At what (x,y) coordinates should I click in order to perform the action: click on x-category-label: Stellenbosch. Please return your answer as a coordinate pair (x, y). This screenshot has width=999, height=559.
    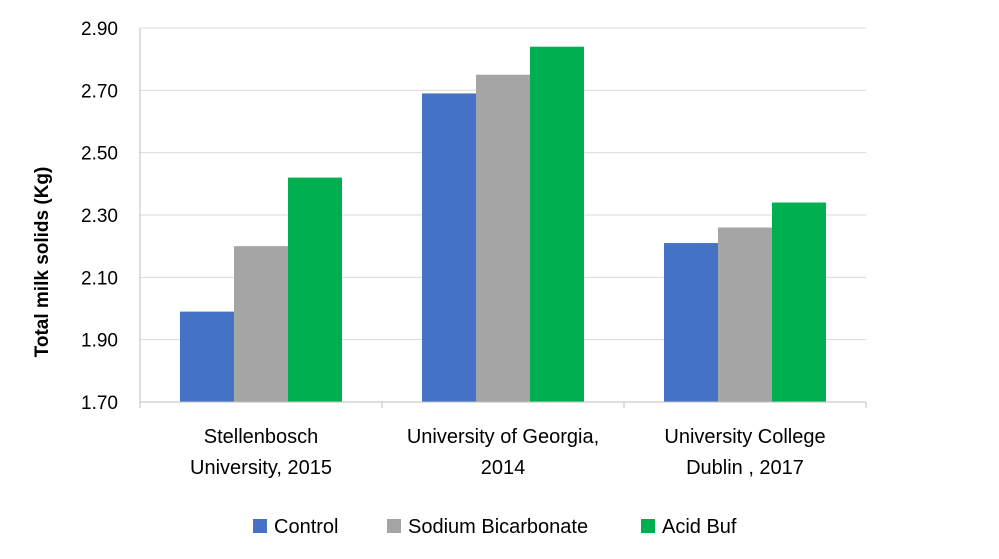
    Looking at the image, I should click on (261, 437).